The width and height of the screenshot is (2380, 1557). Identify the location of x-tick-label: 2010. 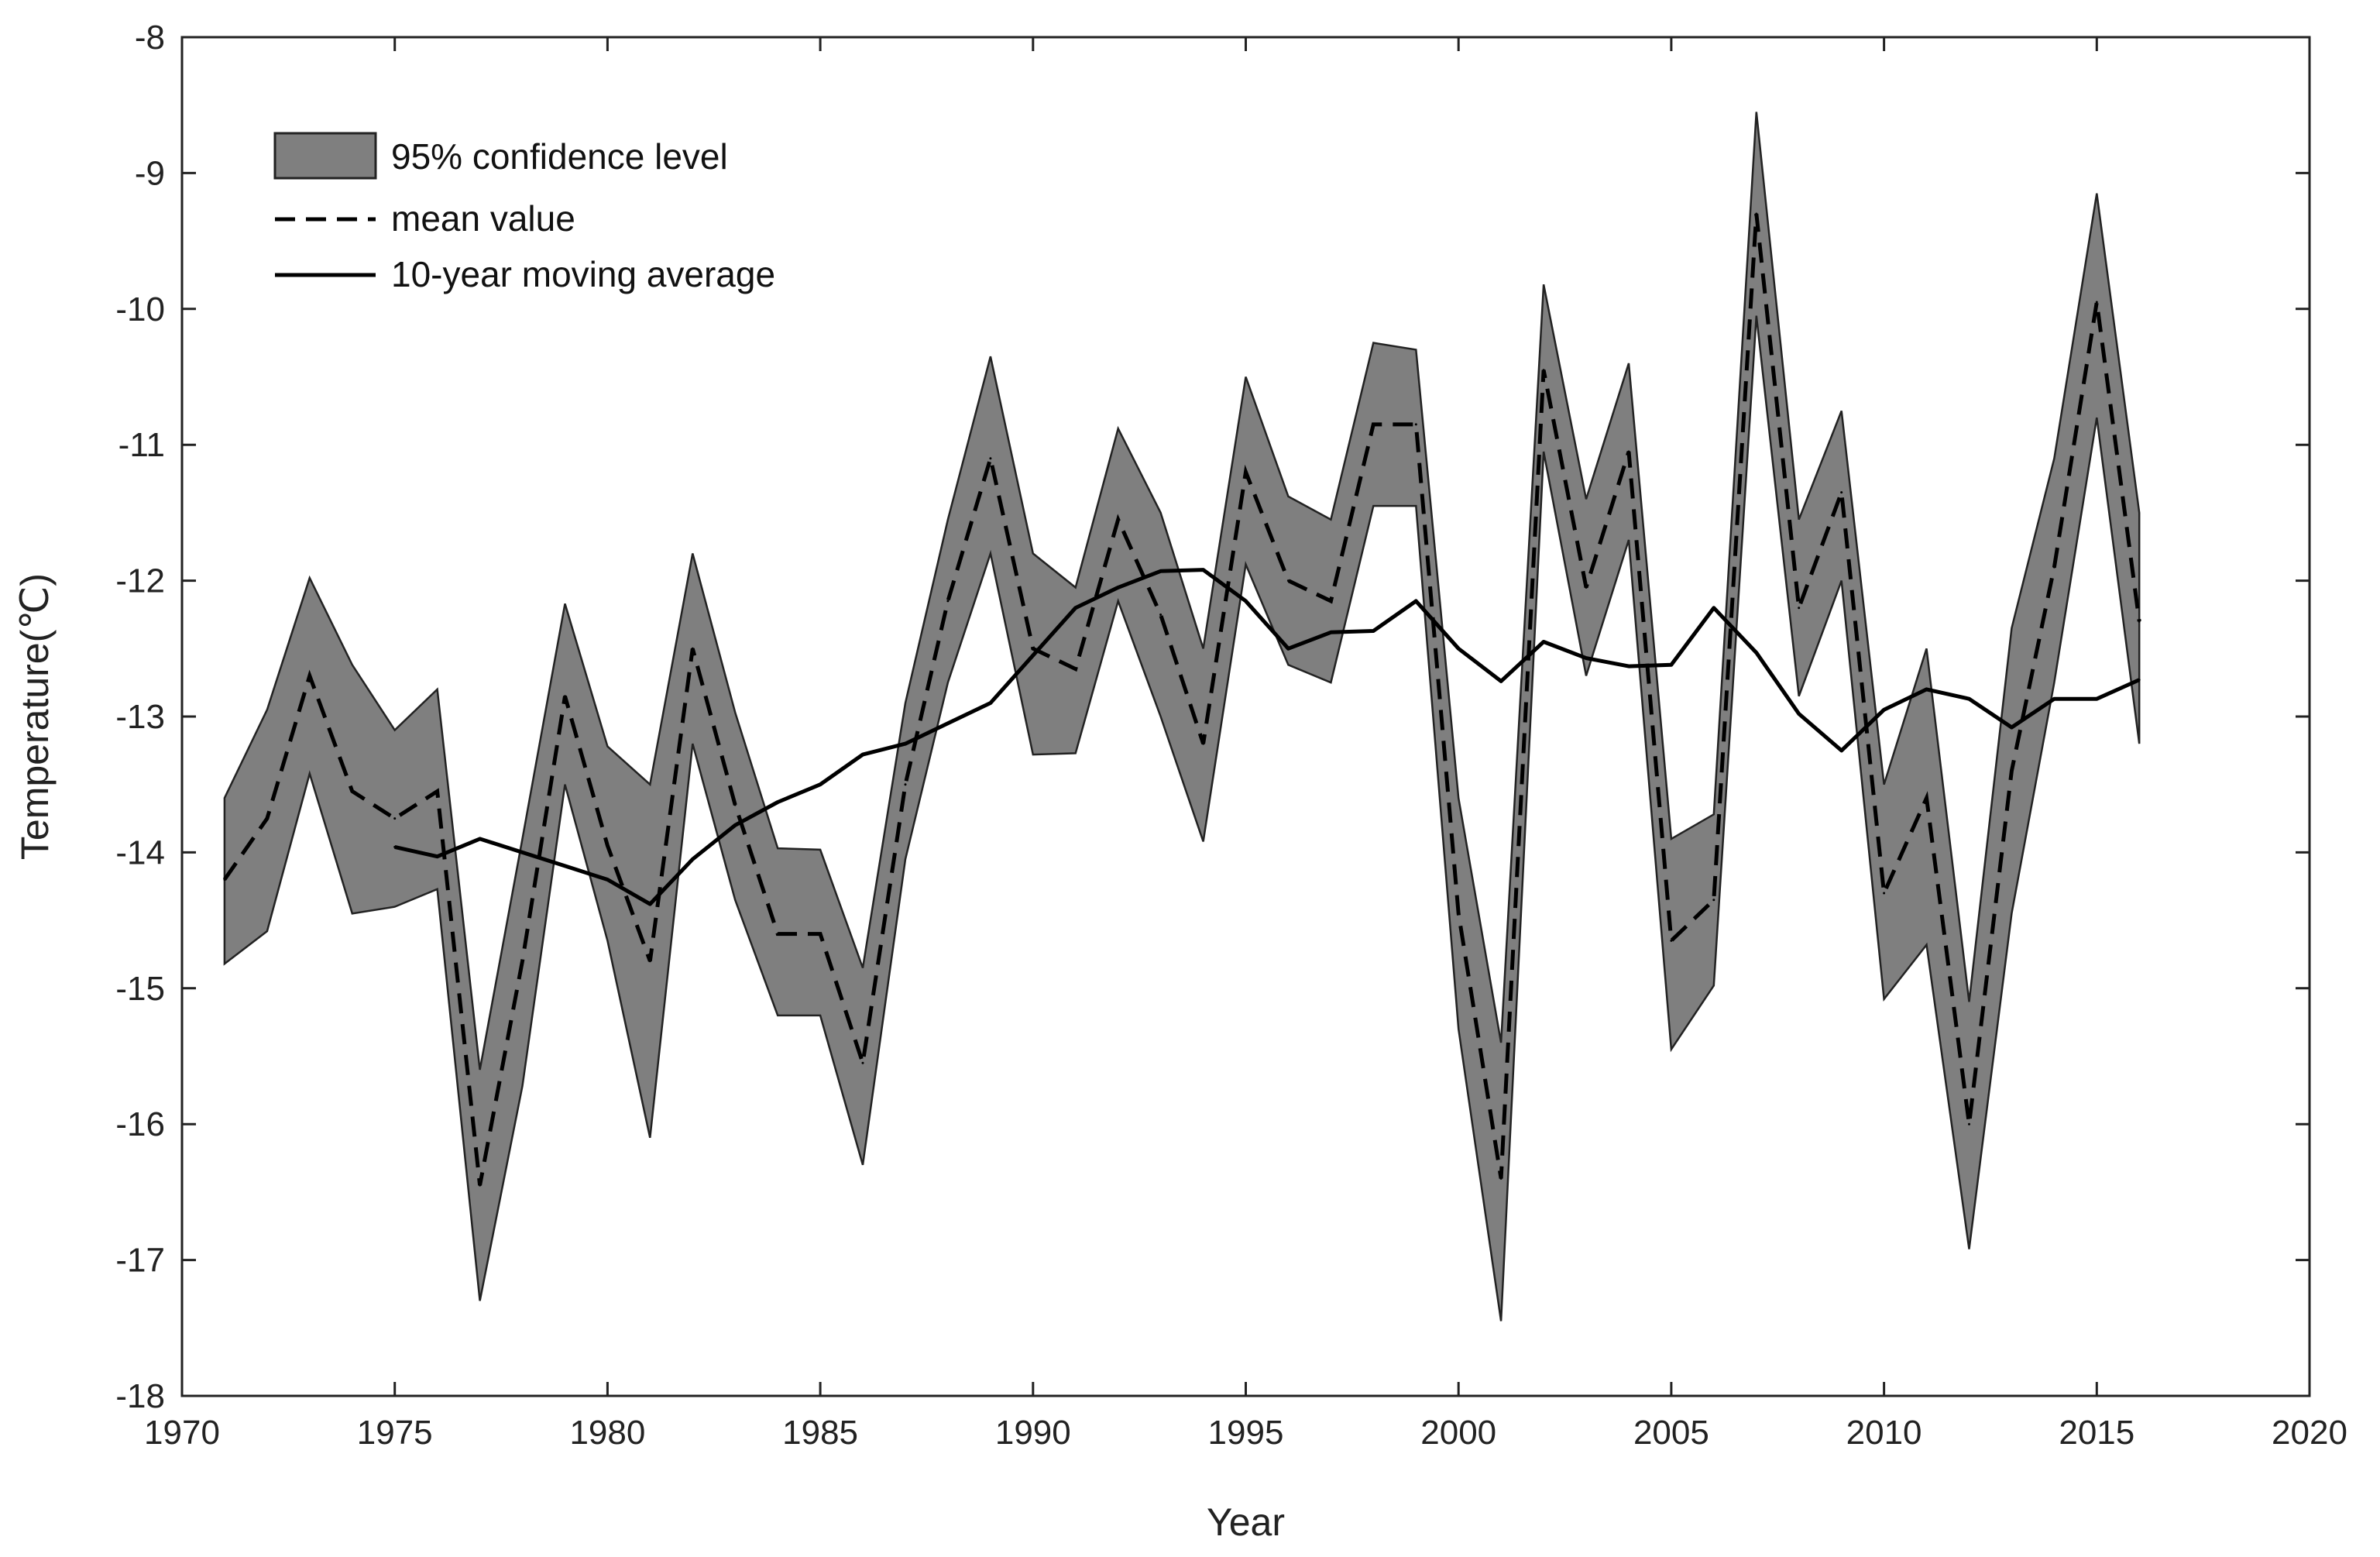
(1884, 1433).